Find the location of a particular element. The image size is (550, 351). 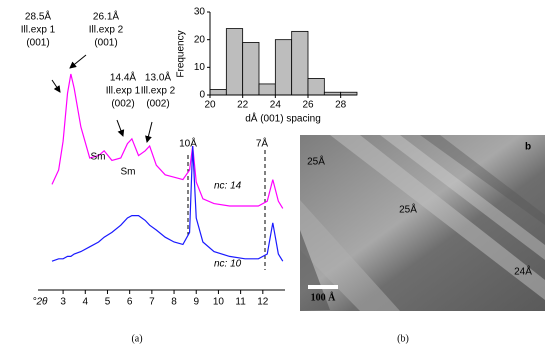

y-axis-label: Frequency is located at coordinates (181, 53).